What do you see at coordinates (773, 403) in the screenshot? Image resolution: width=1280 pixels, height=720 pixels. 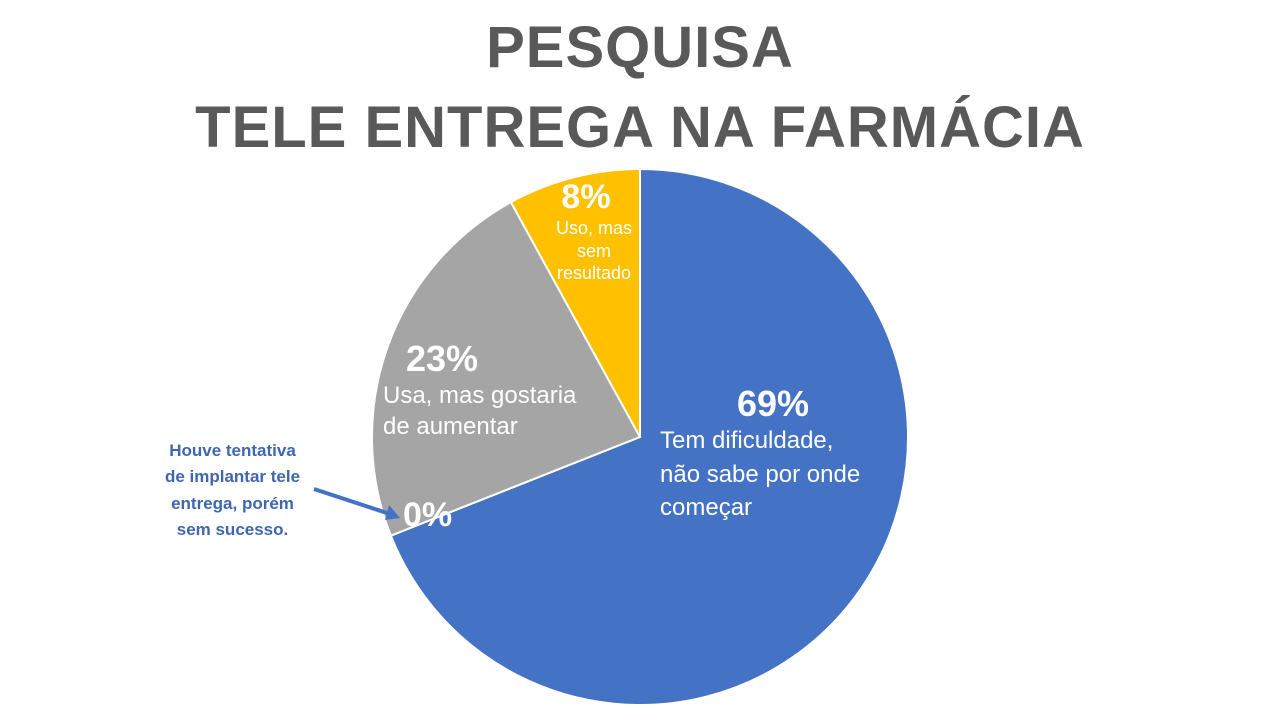 I see `slice-pct-blue: 69%` at bounding box center [773, 403].